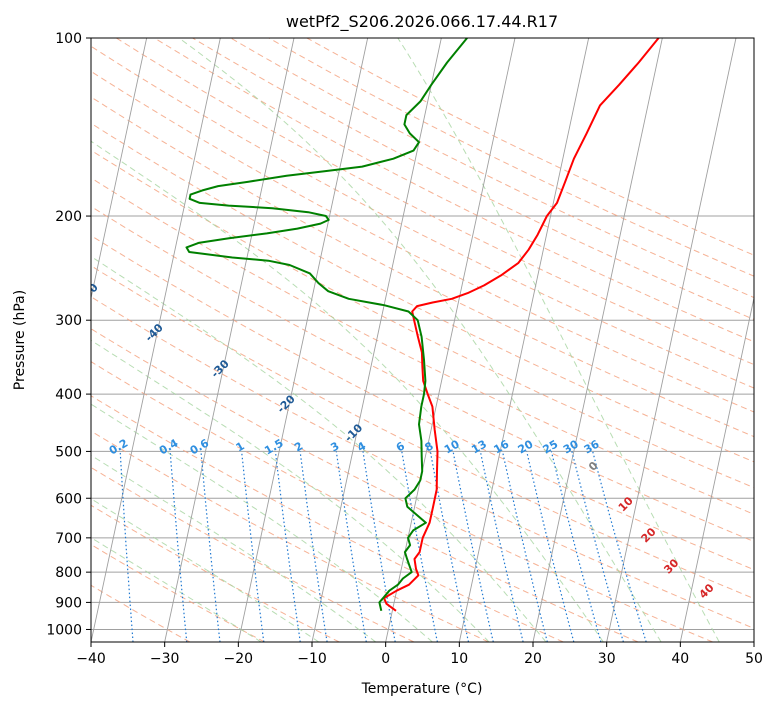 Image resolution: width=775 pixels, height=708 pixels. Describe the element at coordinates (422, 22) in the screenshot. I see `chart-title: wetPf2_S206.2026.066.17.44.R17` at that location.